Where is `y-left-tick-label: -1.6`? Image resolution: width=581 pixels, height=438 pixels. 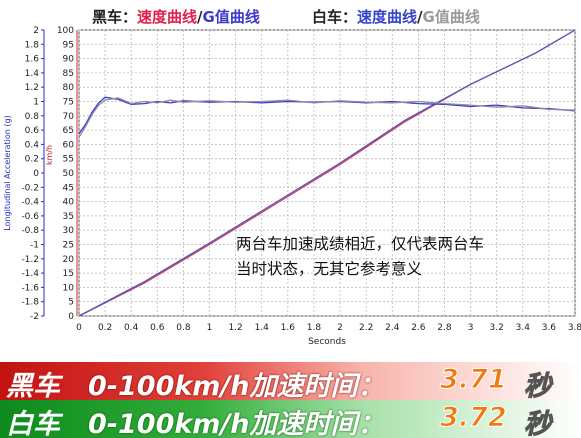
y-left-tick-label: -1.6 is located at coordinates (30, 288).